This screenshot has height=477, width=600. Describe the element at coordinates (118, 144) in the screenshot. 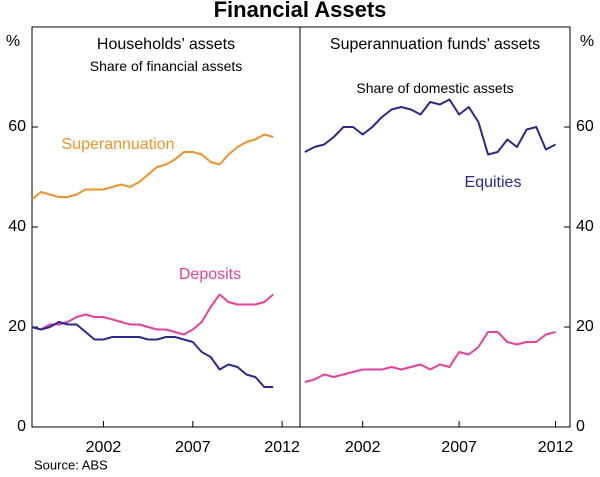

I see `series-label: Superannuation` at that location.